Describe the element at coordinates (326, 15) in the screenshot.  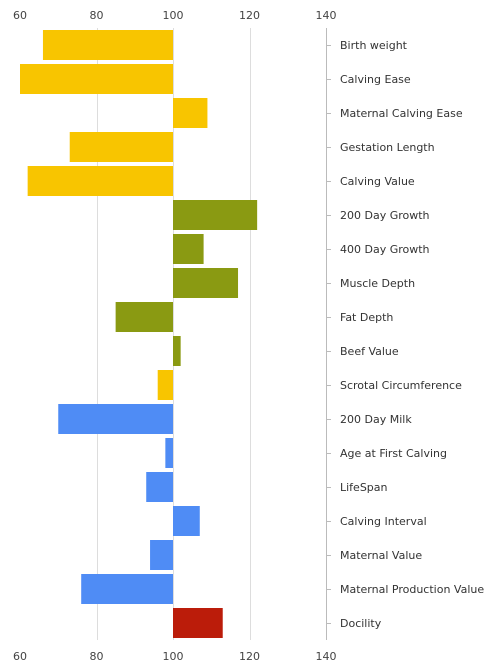
I see `top-tick-label: 140` at that location.